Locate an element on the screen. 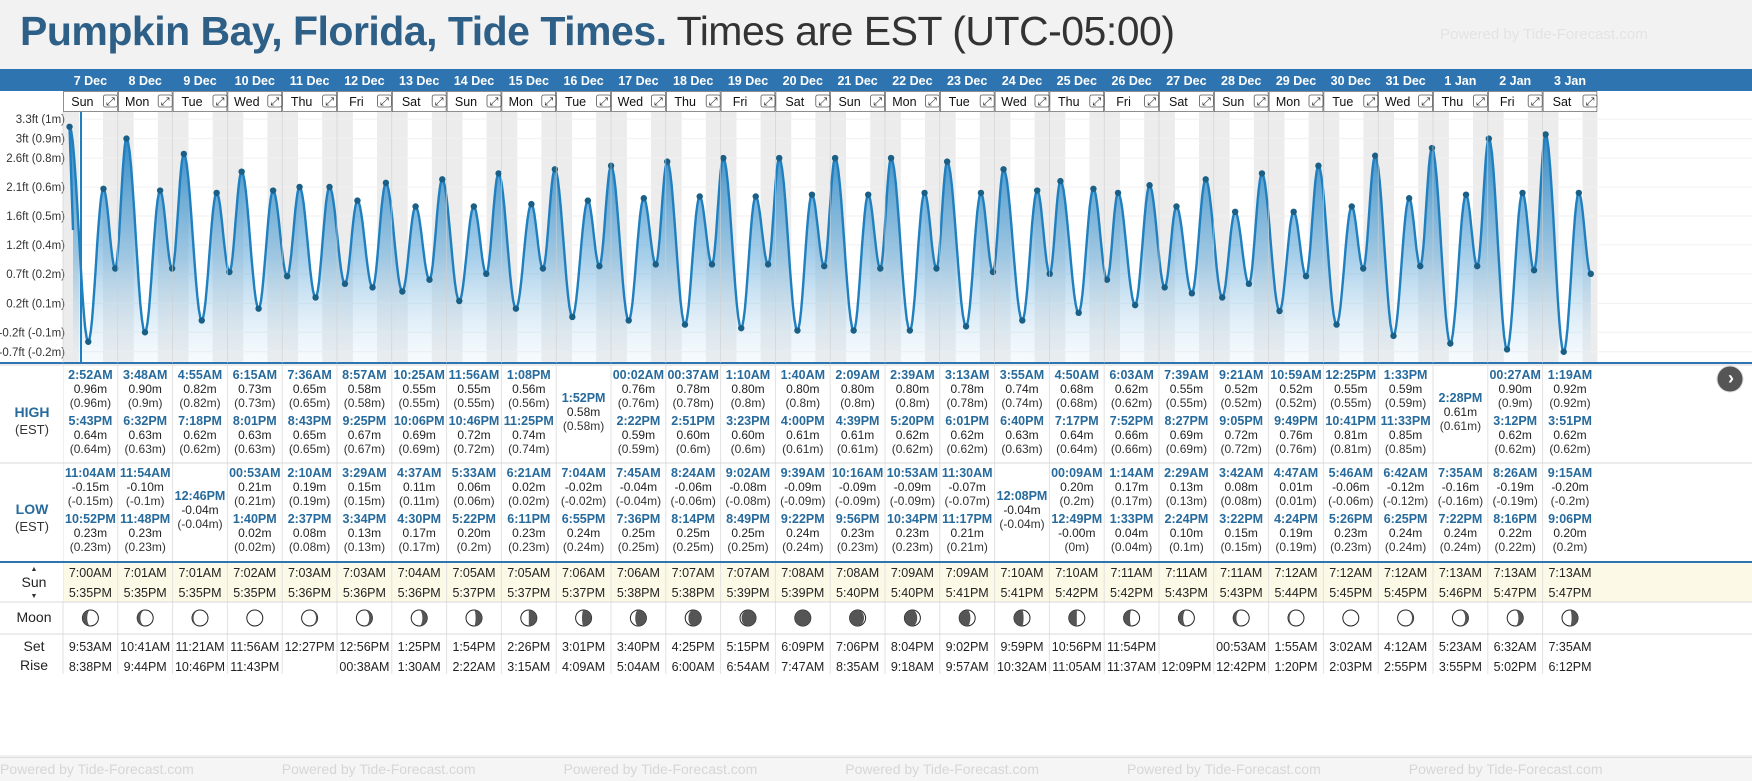 The height and width of the screenshot is (781, 1752). low-tide-time: 7:36PM is located at coordinates (639, 519).